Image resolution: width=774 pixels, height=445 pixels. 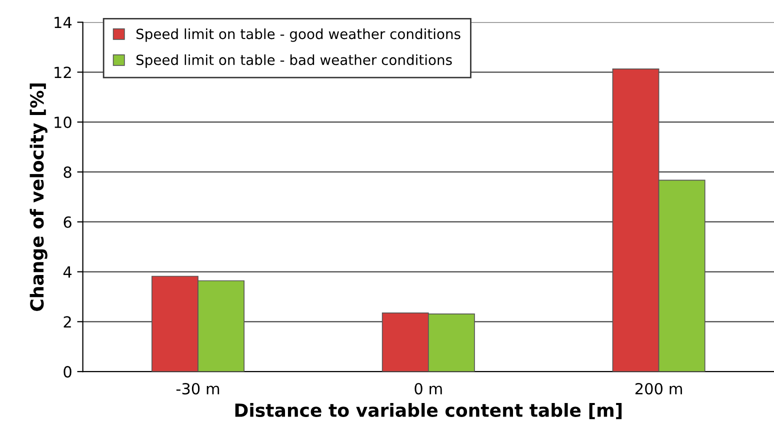 I want to click on x-axis-title: Distance to variable content table [m], so click(x=428, y=411).